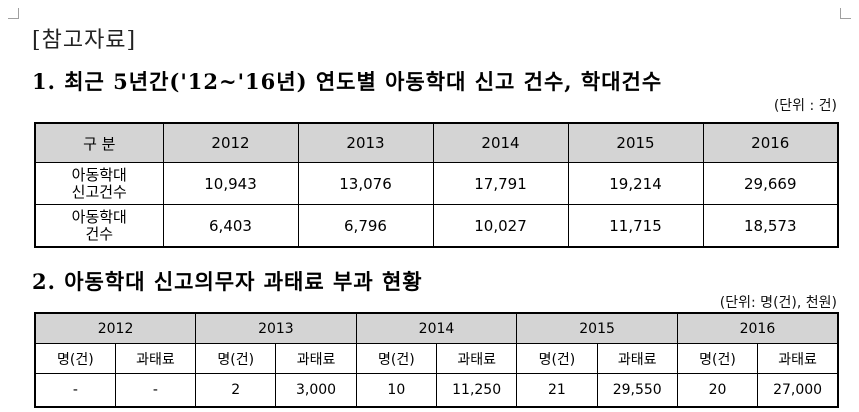 Image resolution: width=859 pixels, height=412 pixels. Describe the element at coordinates (557, 390) in the screenshot. I see `table-cell: 21` at that location.